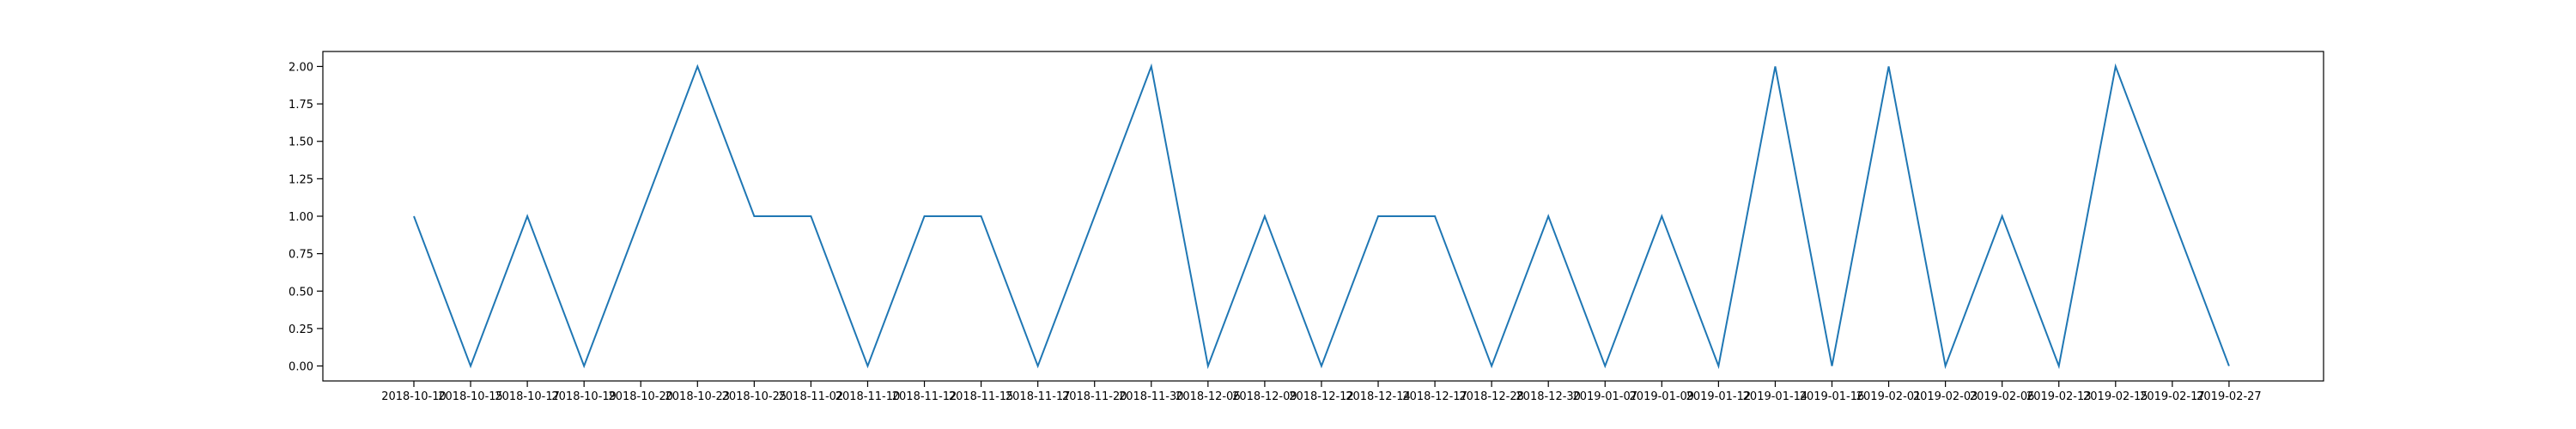 The image size is (2576, 429). Describe the element at coordinates (1945, 396) in the screenshot. I see `x-tick-label: 2019-02-03` at that location.